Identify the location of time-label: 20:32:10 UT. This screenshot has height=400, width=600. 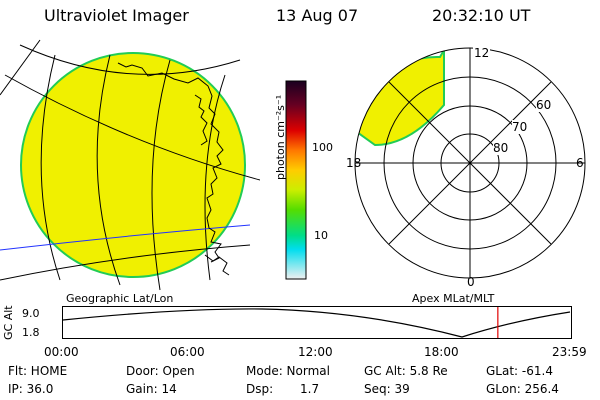
(481, 15).